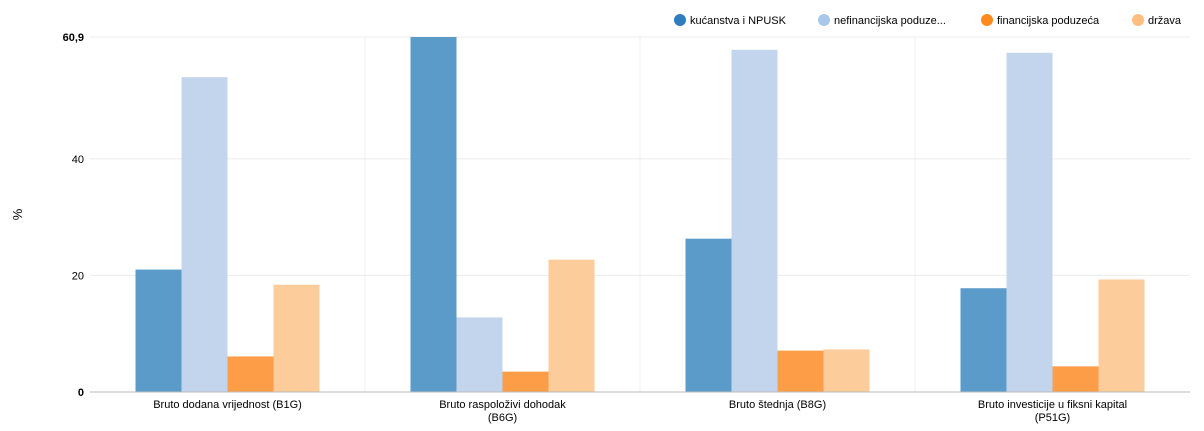 The image size is (1204, 431). I want to click on y-axis-title: %, so click(17, 214).